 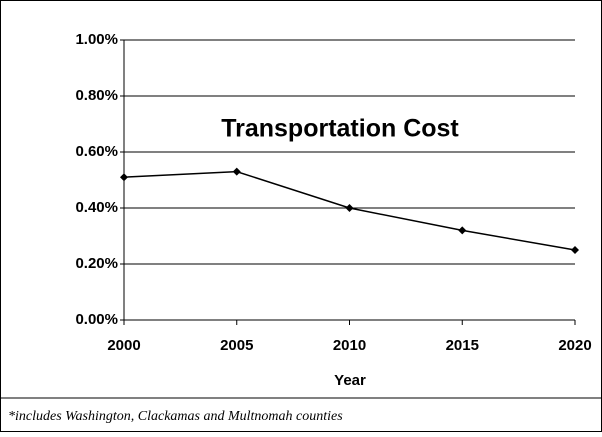 What do you see at coordinates (96, 319) in the screenshot?
I see `y-tick-label: 0.00%` at bounding box center [96, 319].